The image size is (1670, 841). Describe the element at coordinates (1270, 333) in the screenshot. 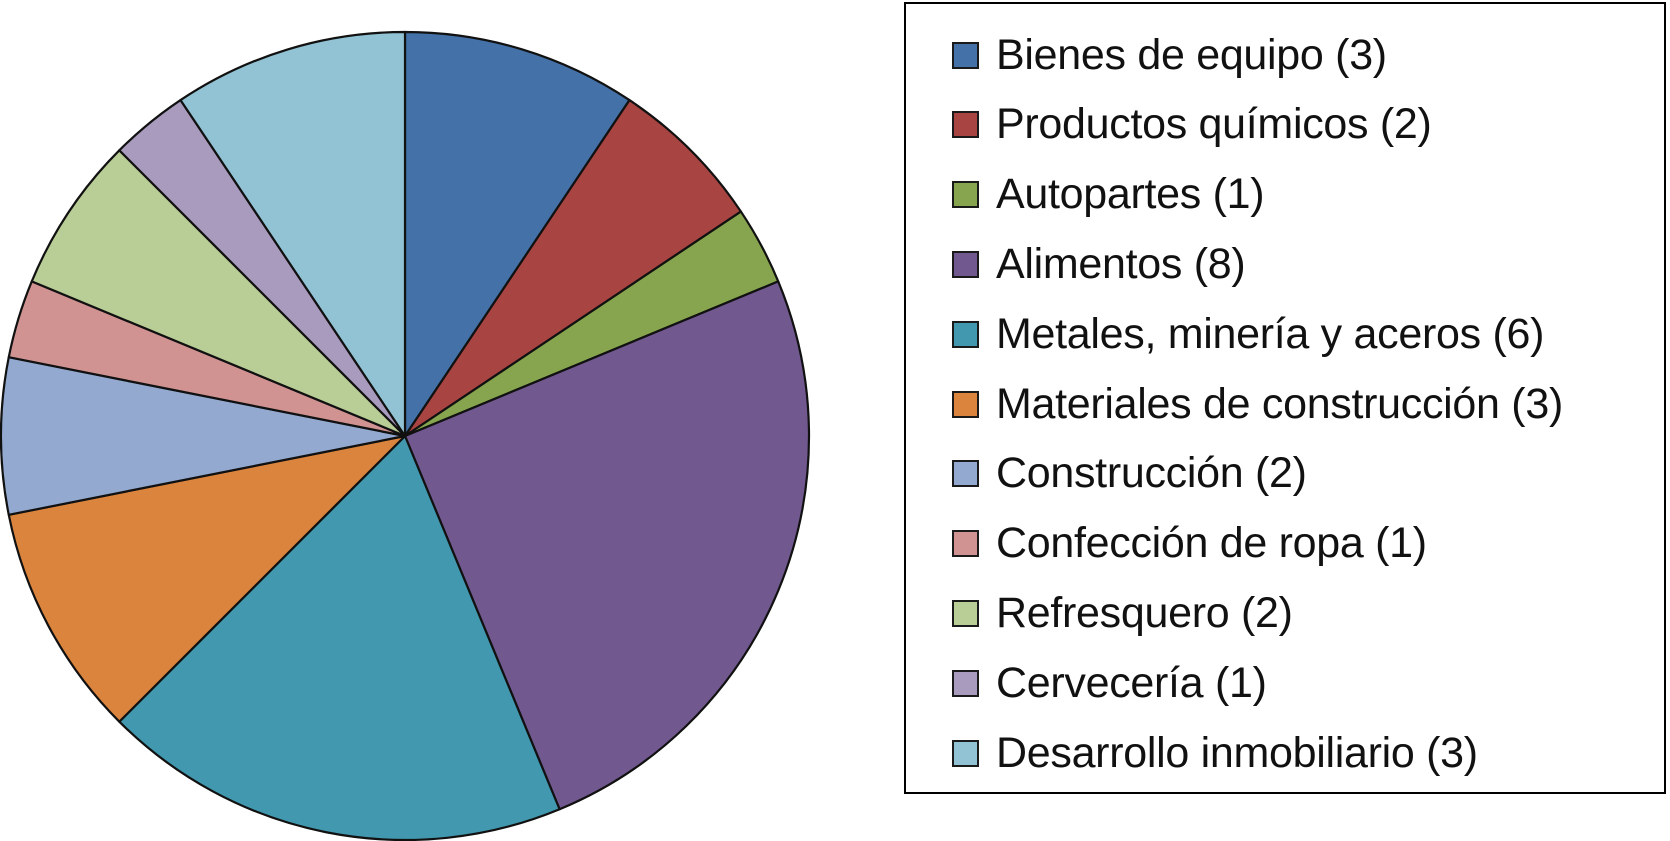

I see `legend-label: Metales, minería y aceros (6)` at that location.